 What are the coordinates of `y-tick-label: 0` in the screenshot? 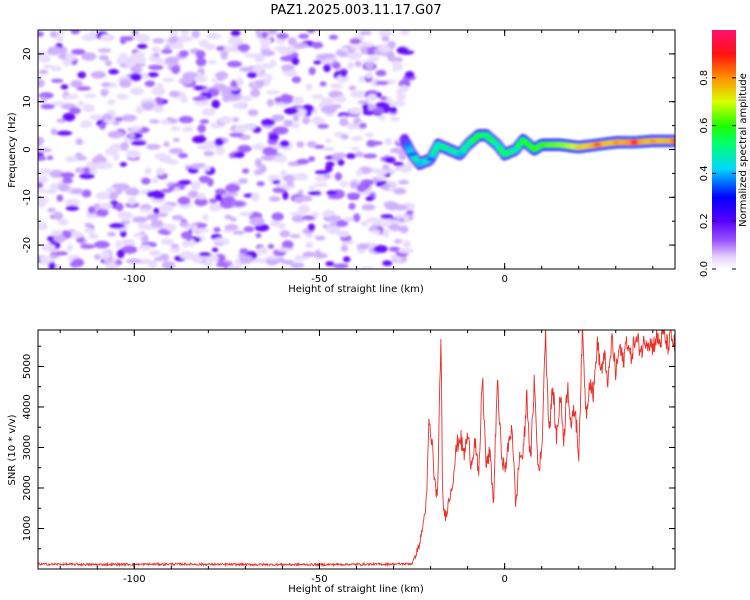 It's located at (27, 149).